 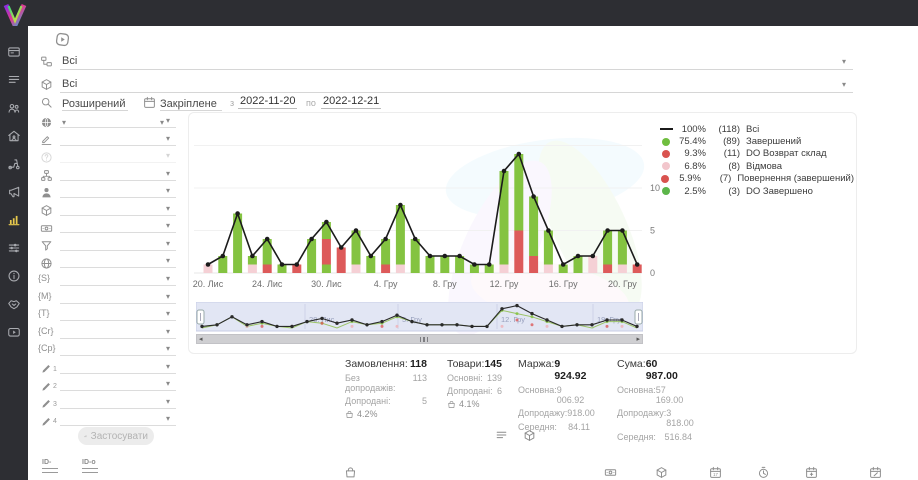 I want to click on svg-text: 4. Гру, so click(x=386, y=284).